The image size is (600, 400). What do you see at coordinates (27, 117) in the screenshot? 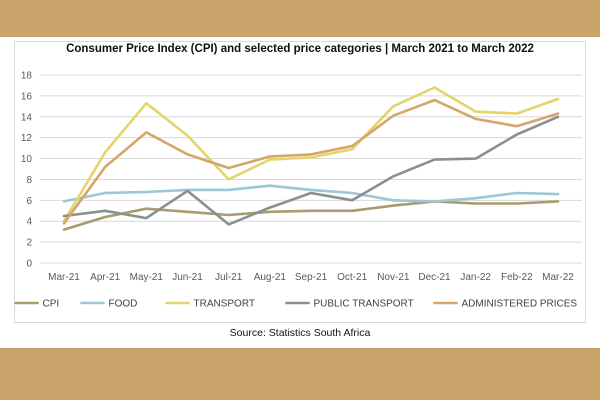
I see `y-tick-label: 14` at bounding box center [27, 117].